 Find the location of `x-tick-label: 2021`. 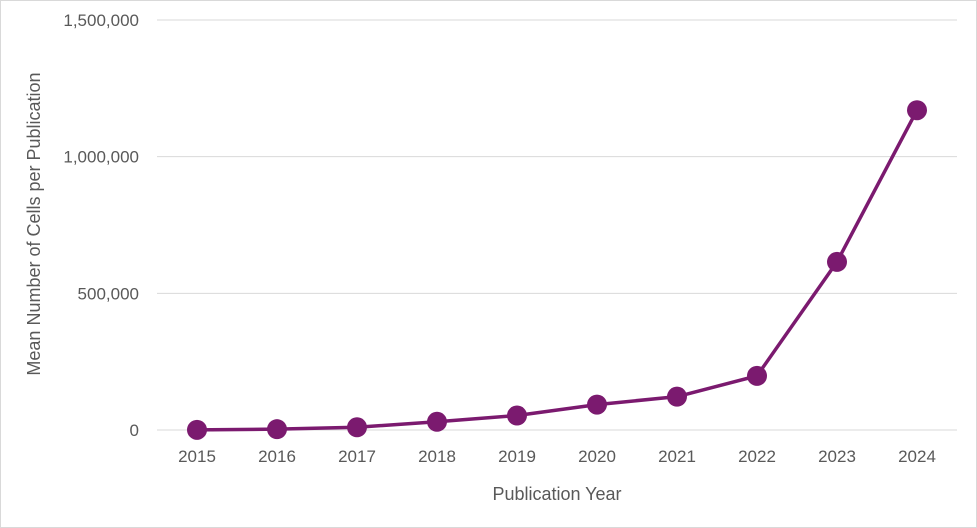

x-tick-label: 2021 is located at coordinates (677, 456).